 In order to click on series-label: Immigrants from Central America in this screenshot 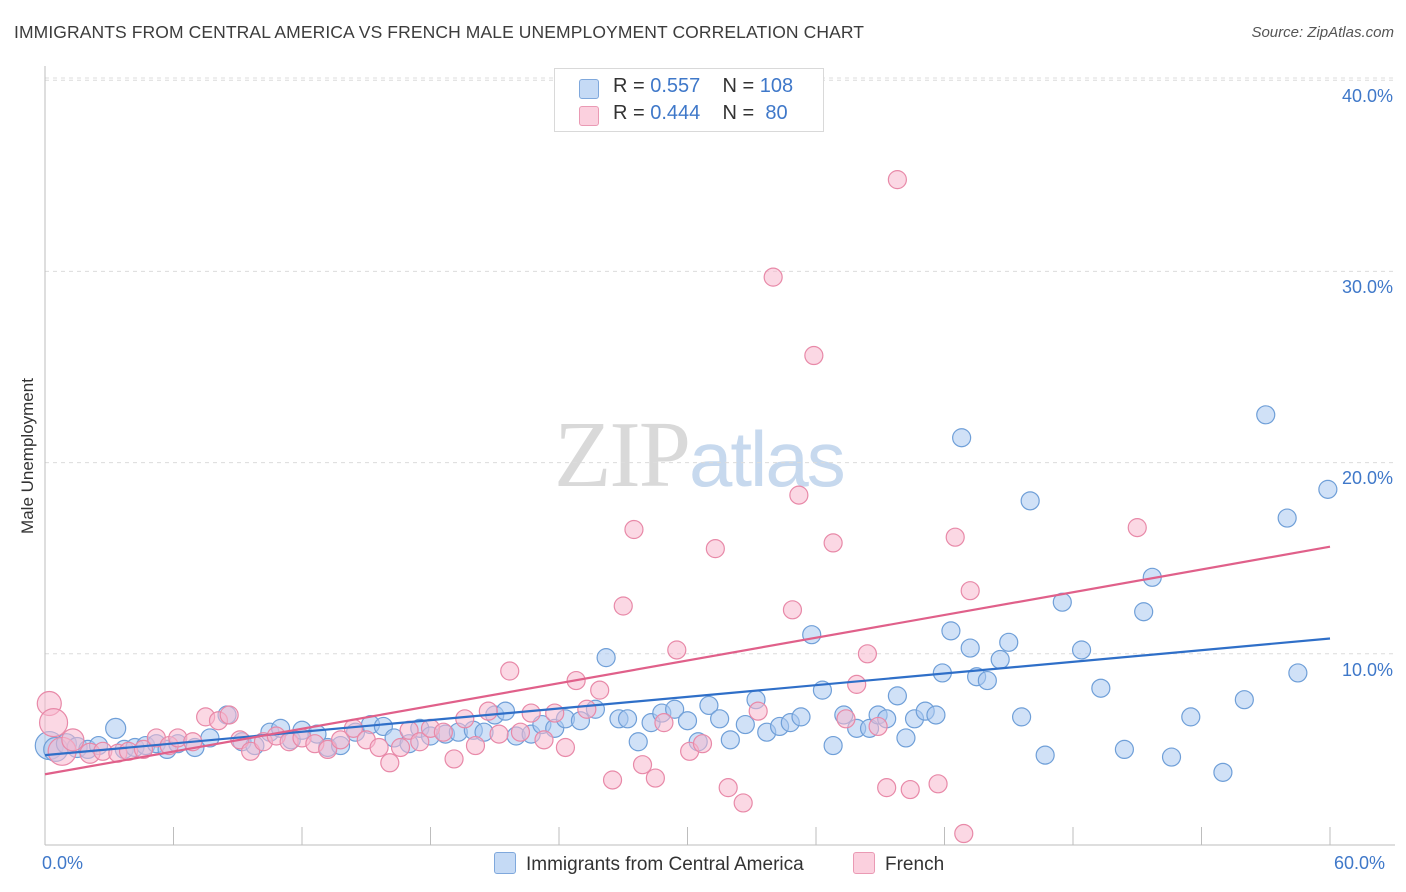, I will do `click(665, 864)`.